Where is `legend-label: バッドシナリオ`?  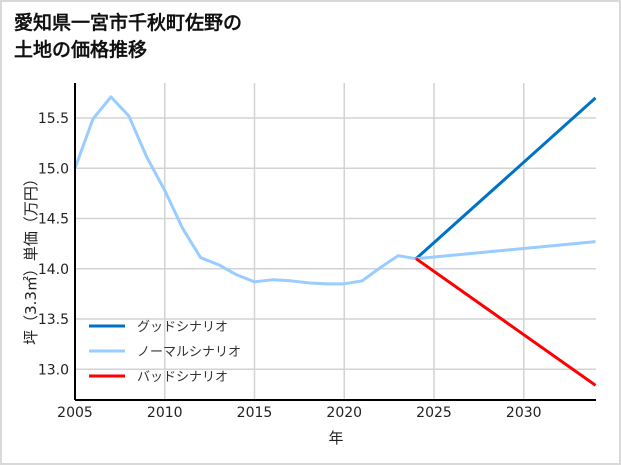 legend-label: バッドシナリオ is located at coordinates (182, 377).